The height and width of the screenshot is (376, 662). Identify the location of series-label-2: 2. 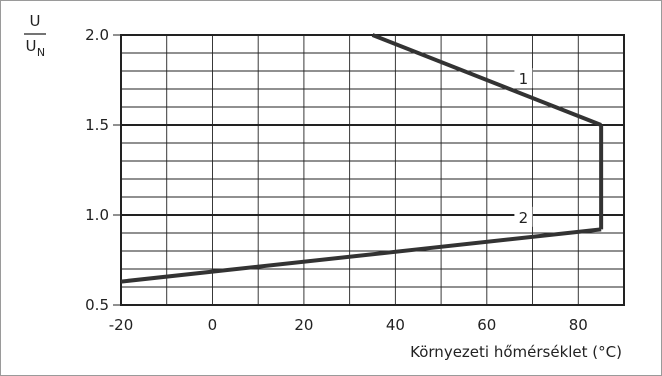
(524, 218).